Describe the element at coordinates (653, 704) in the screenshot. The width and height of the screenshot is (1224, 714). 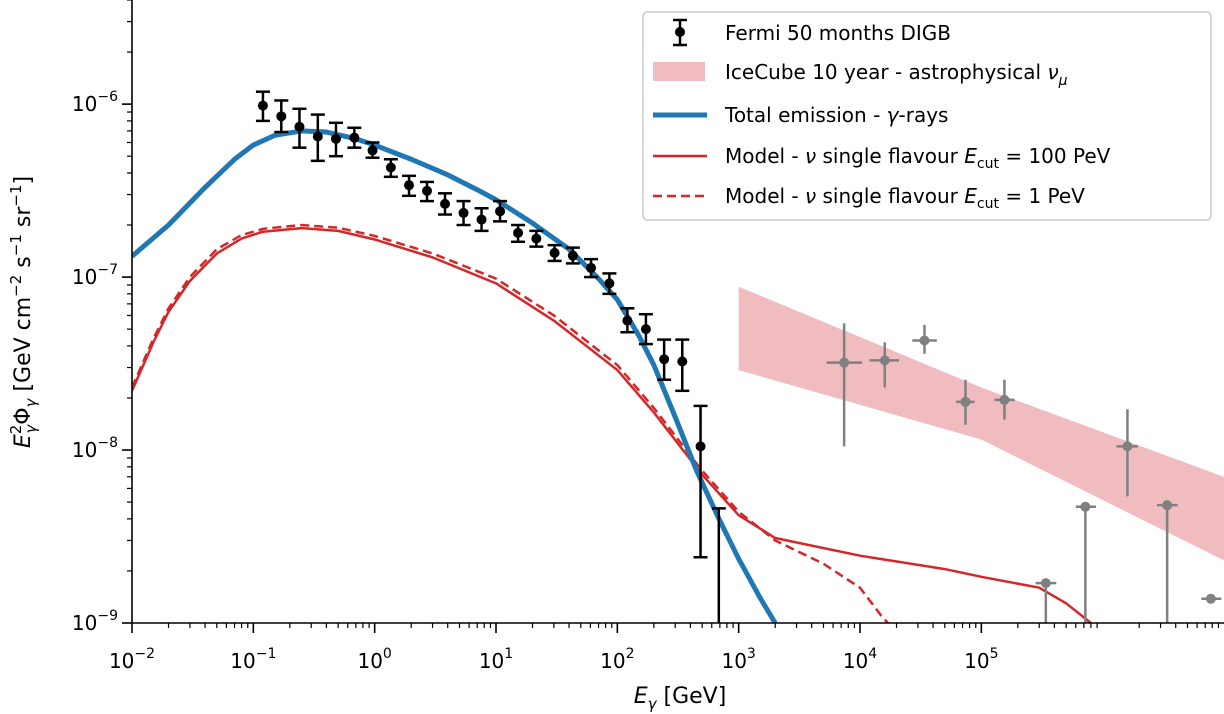
I see `x-axis-title-sub: γ` at that location.